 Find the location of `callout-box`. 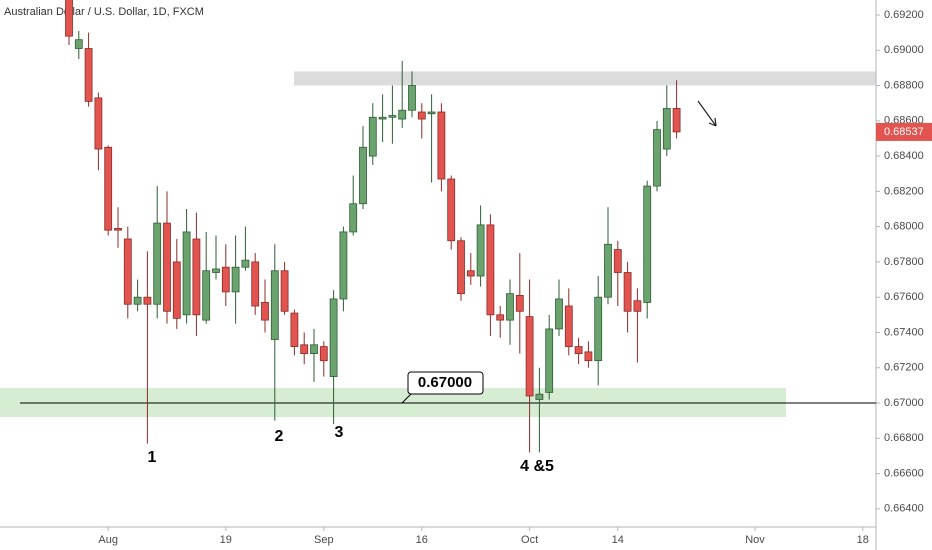

callout-box is located at coordinates (445, 383).